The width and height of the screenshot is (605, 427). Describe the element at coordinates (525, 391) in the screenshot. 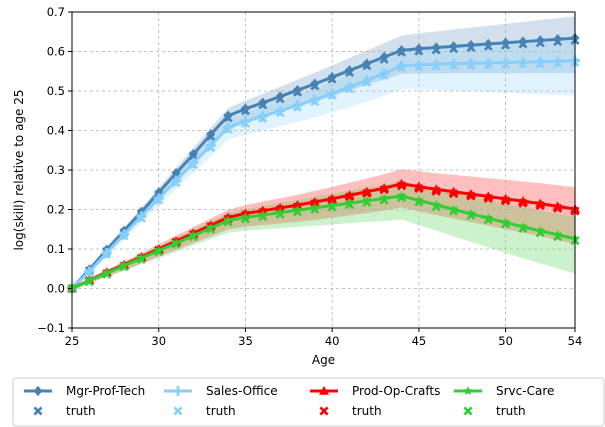

I see `legend-label: Srvc-Care` at that location.